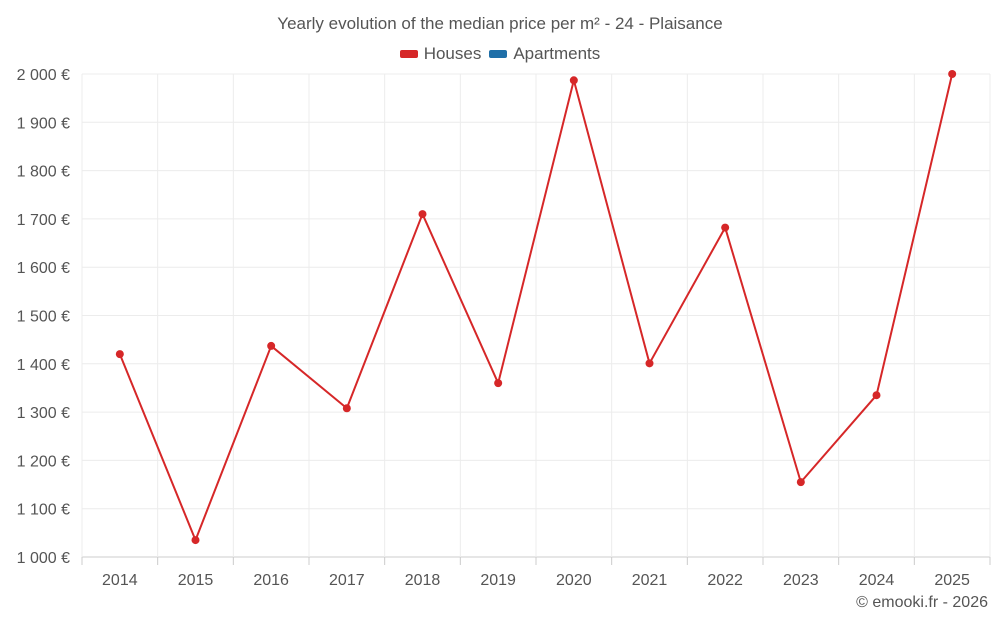 The image size is (1000, 625). Describe the element at coordinates (347, 580) in the screenshot. I see `x-tick-label: 2017` at that location.